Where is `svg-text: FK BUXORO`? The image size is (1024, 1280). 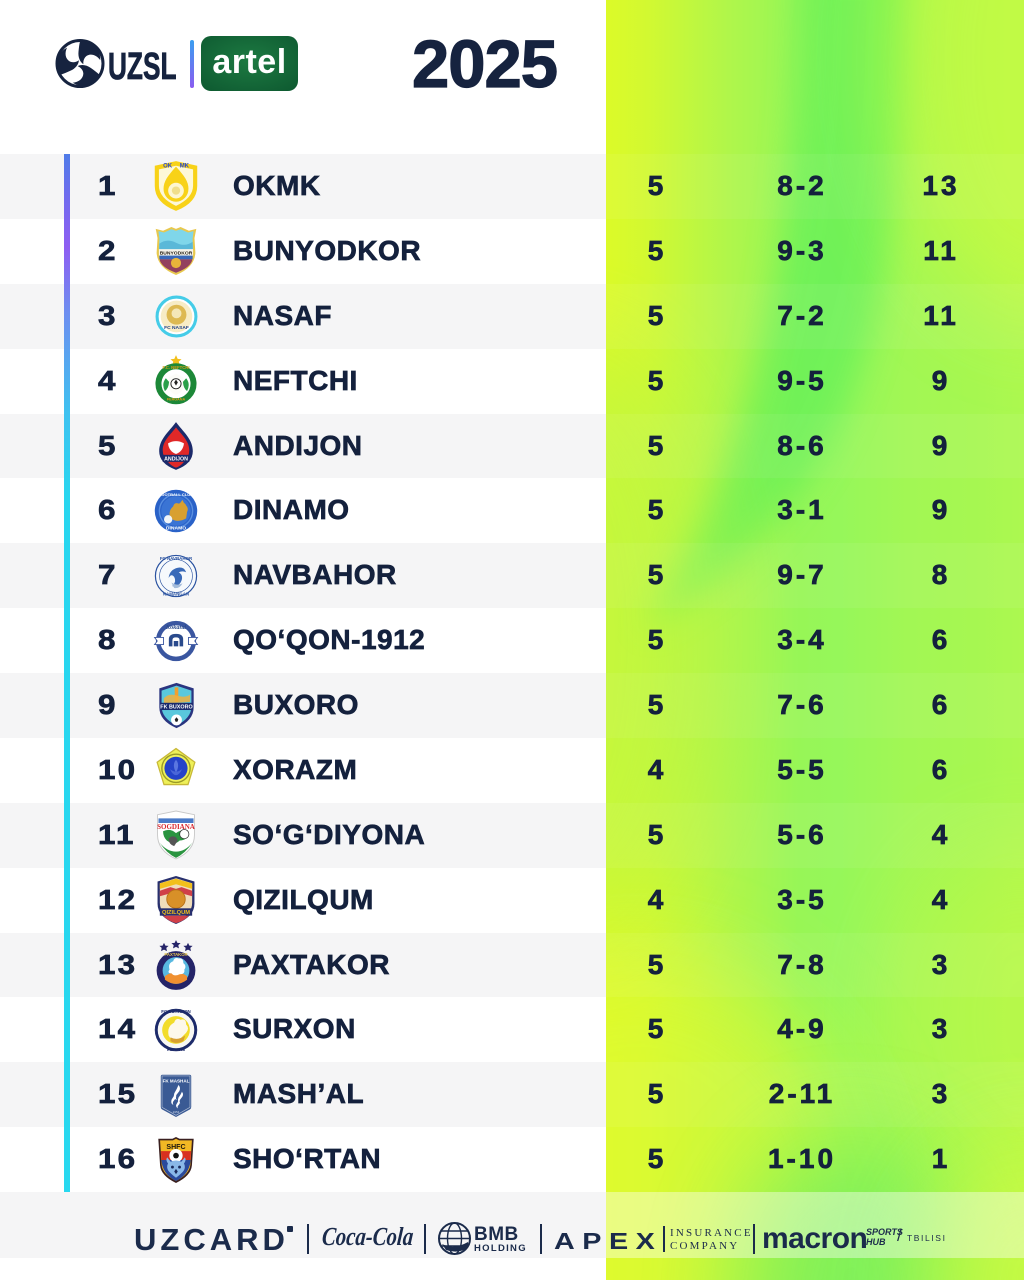 svg-text: FK BUXORO is located at coordinates (176, 707).